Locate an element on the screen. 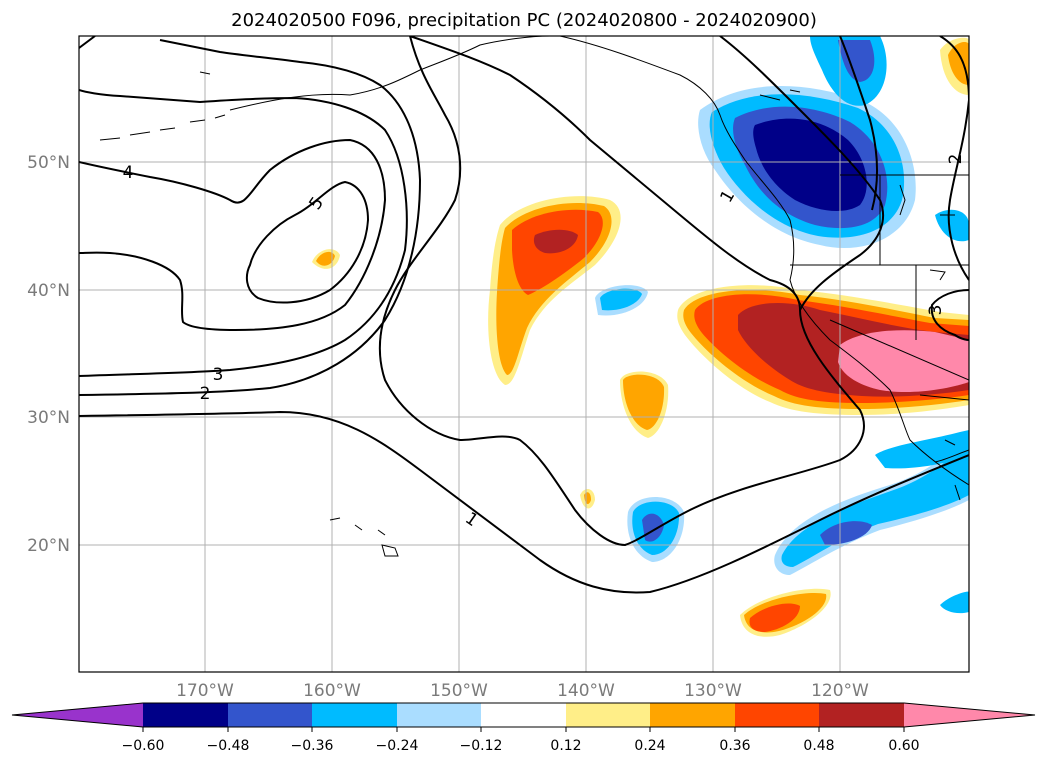 This screenshot has width=1047, height=765. colorbar-label-1: −0.60 is located at coordinates (143, 746).